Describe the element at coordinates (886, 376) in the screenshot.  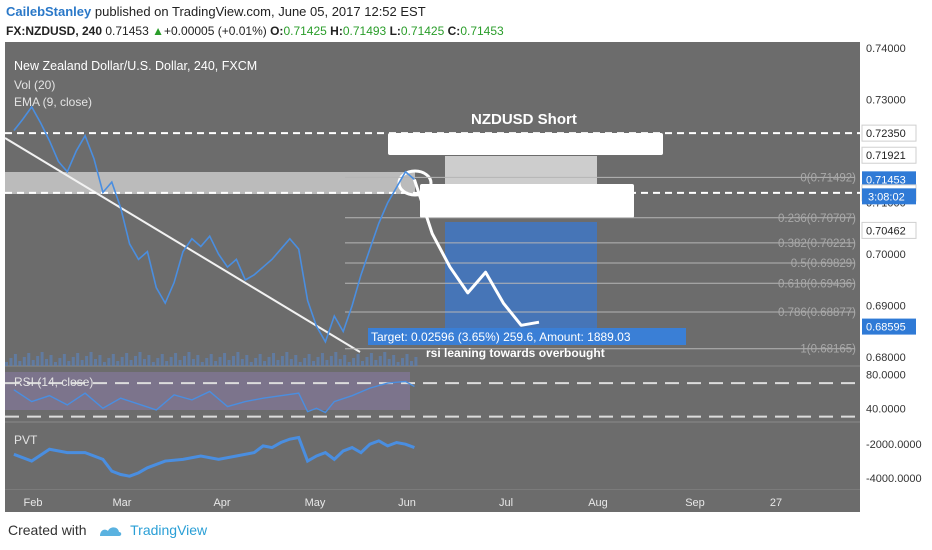
I see `rsi-tick-label: 80.0000` at that location.